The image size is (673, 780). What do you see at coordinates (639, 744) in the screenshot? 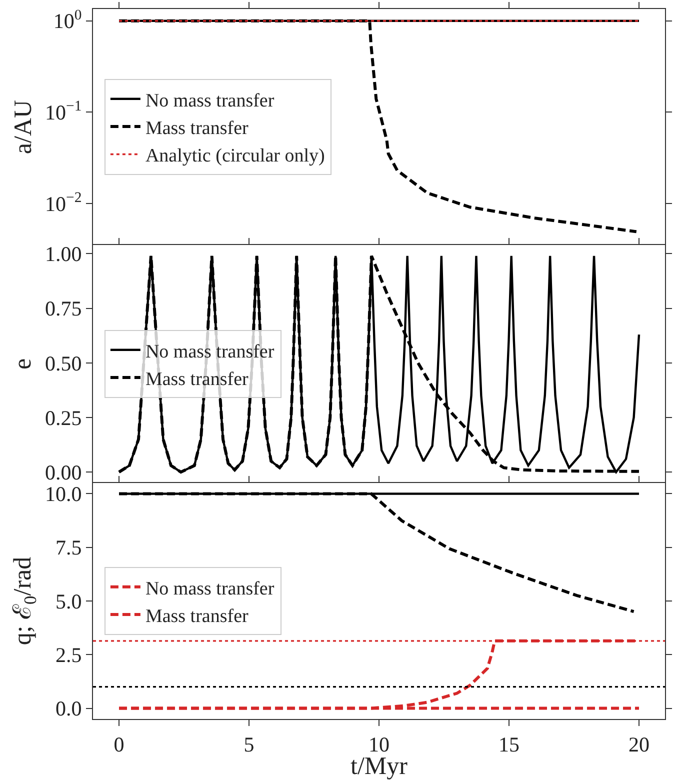
I see `x-tick-label: 20` at bounding box center [639, 744].